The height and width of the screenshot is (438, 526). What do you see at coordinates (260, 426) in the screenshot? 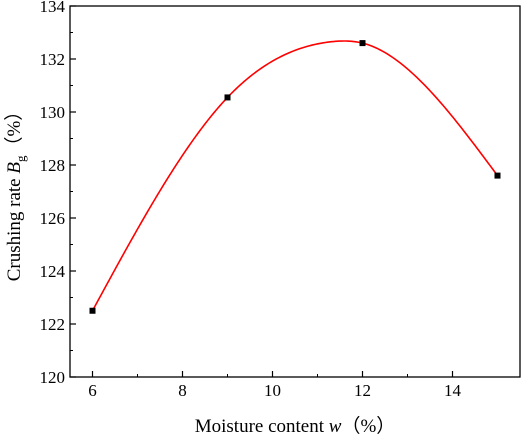
I see `x-axis-label-text: Moisture content` at bounding box center [260, 426].